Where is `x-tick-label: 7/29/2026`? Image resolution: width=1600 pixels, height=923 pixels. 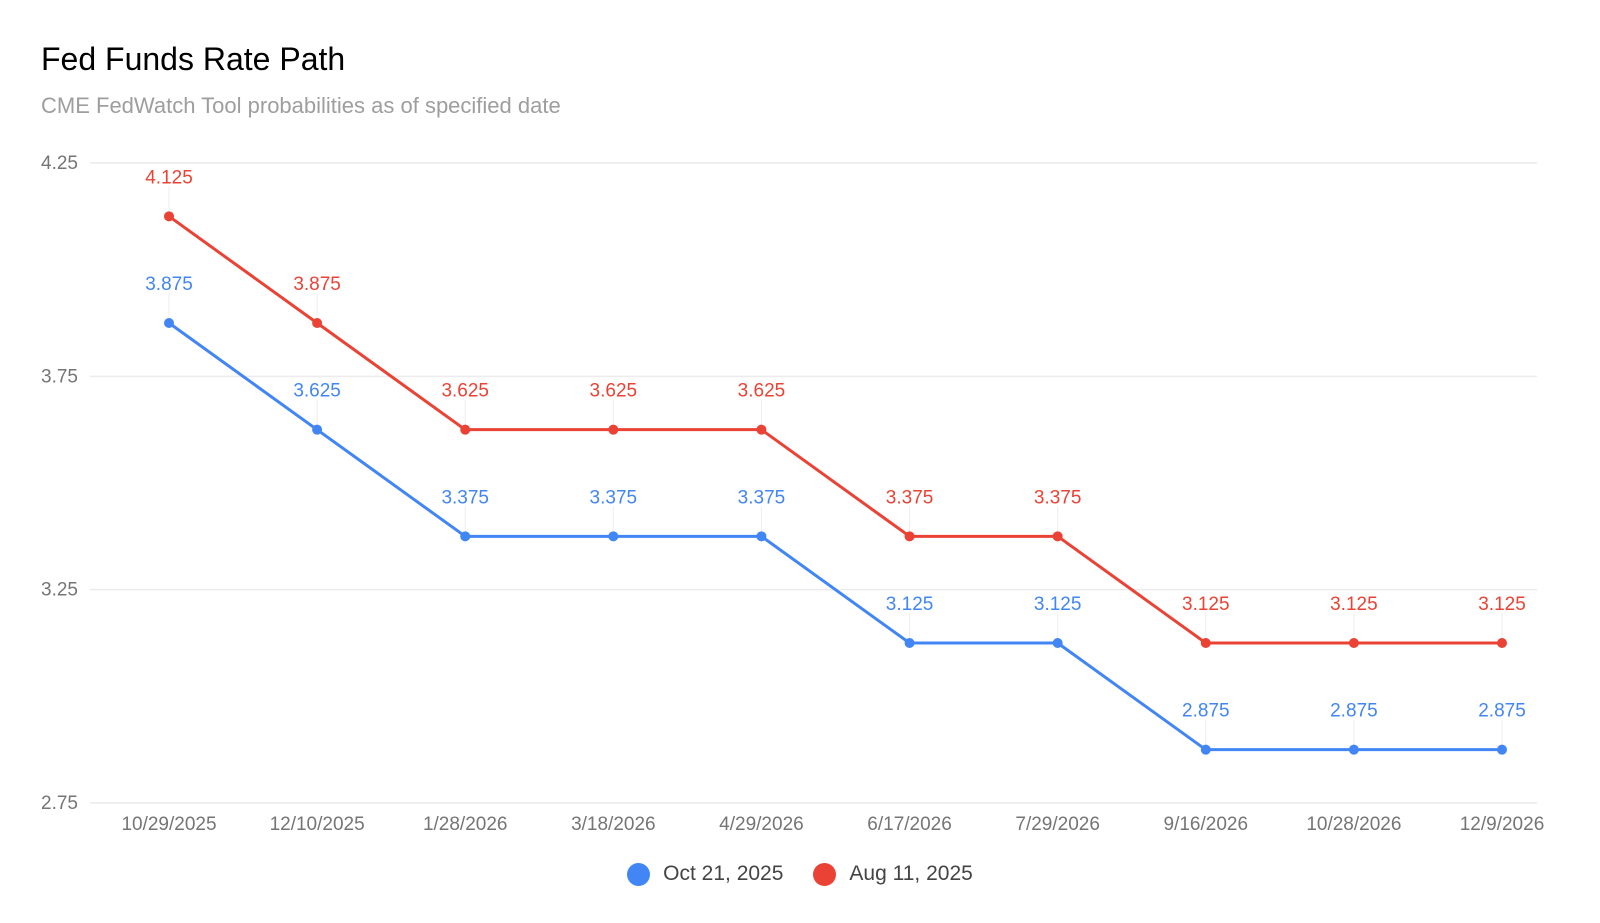 x-tick-label: 7/29/2026 is located at coordinates (1057, 824).